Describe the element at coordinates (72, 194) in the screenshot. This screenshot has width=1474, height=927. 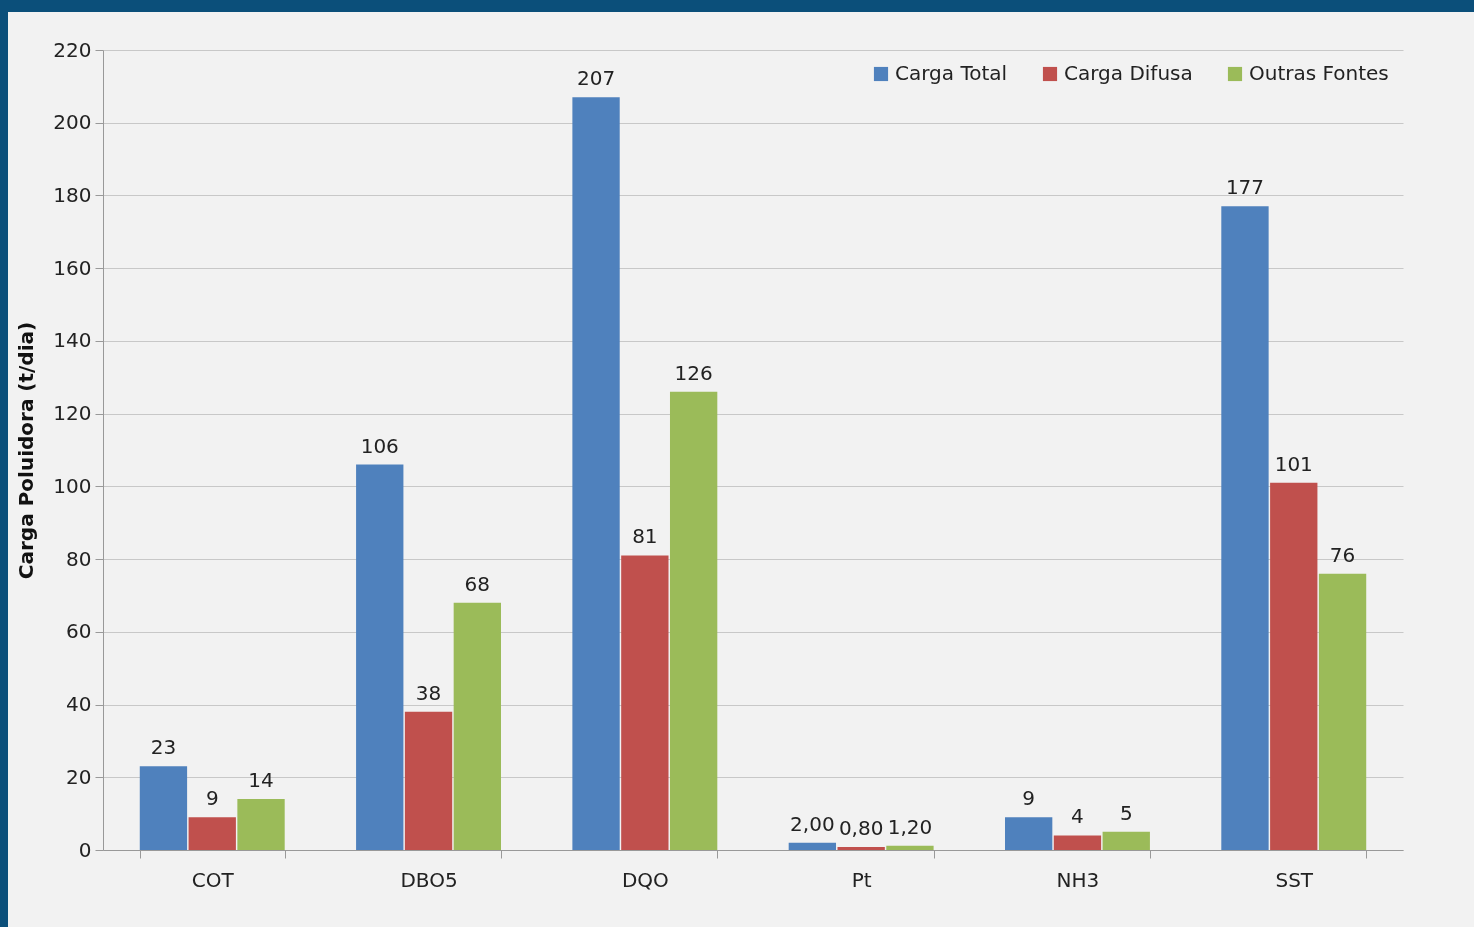
I see `y-tick-label: 180` at that location.